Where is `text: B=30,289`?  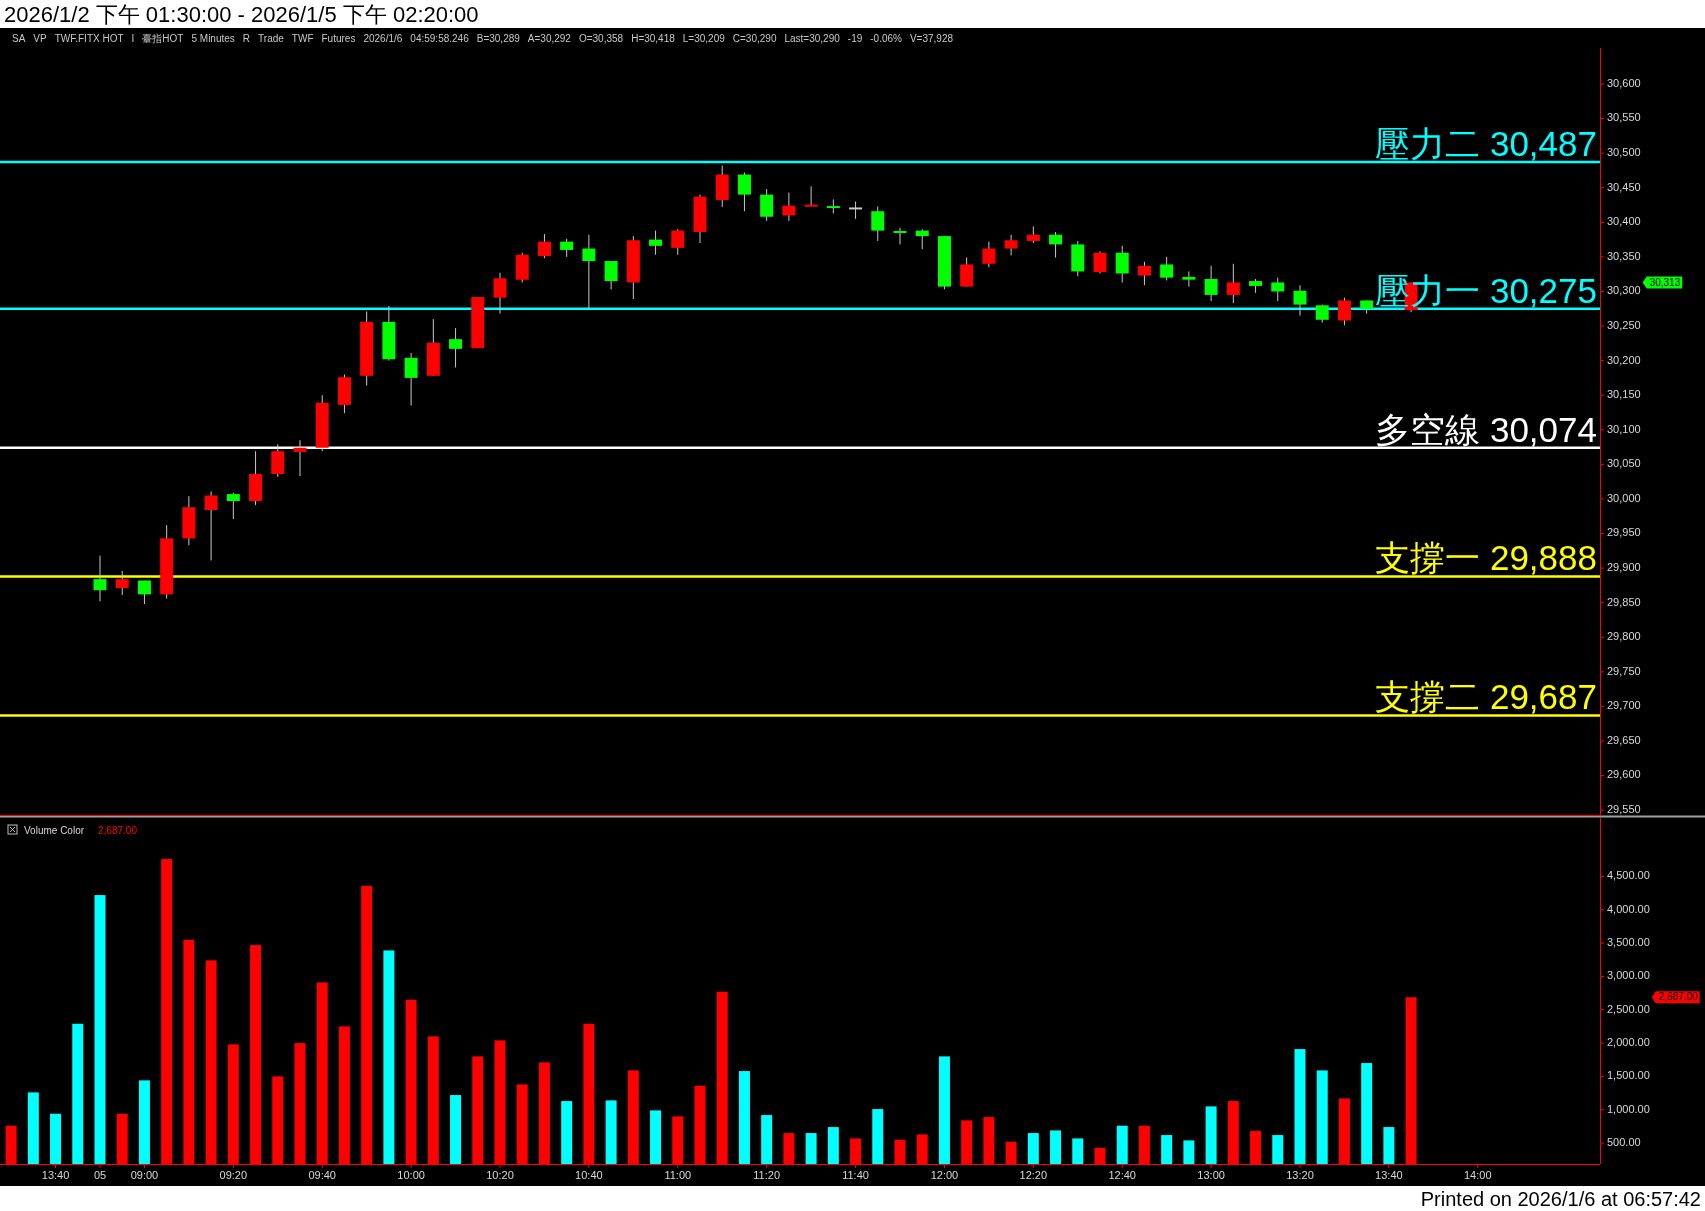 text: B=30,289 is located at coordinates (498, 38).